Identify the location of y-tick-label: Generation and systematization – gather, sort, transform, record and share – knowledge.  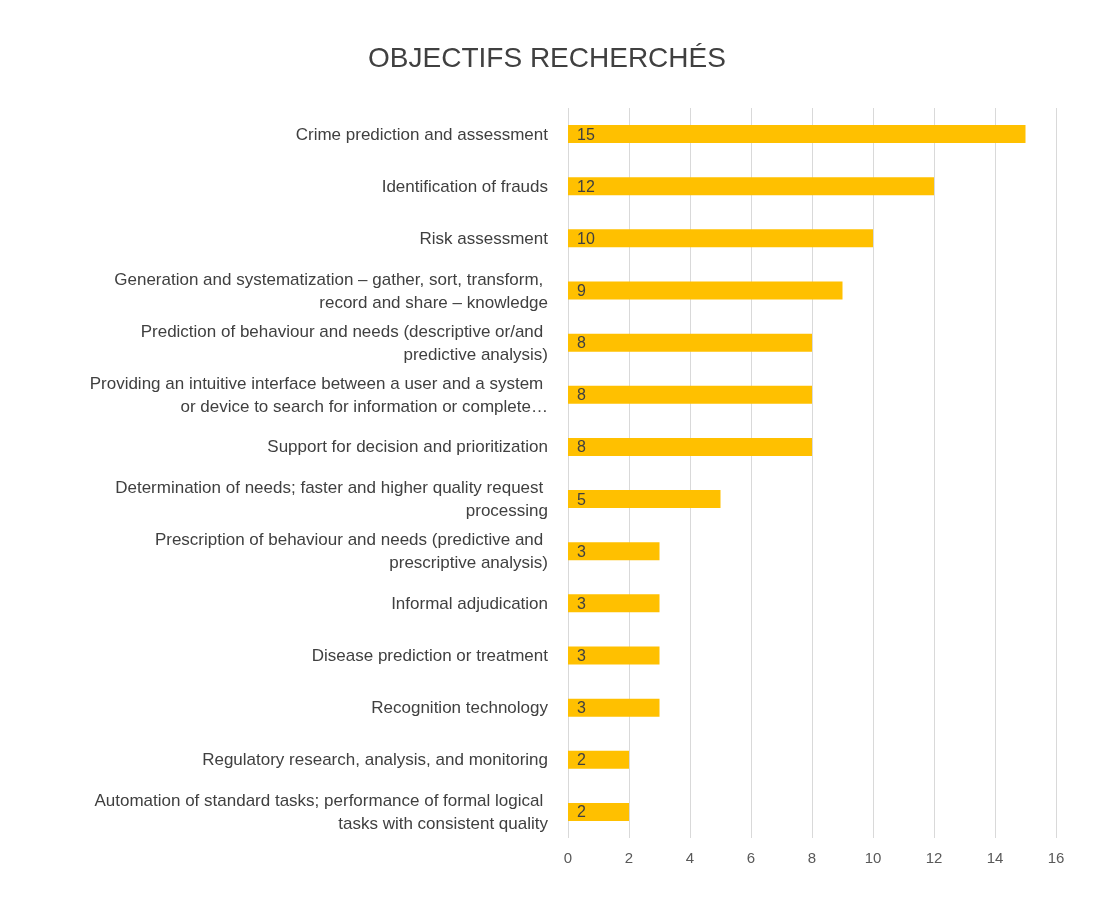
(331, 290).